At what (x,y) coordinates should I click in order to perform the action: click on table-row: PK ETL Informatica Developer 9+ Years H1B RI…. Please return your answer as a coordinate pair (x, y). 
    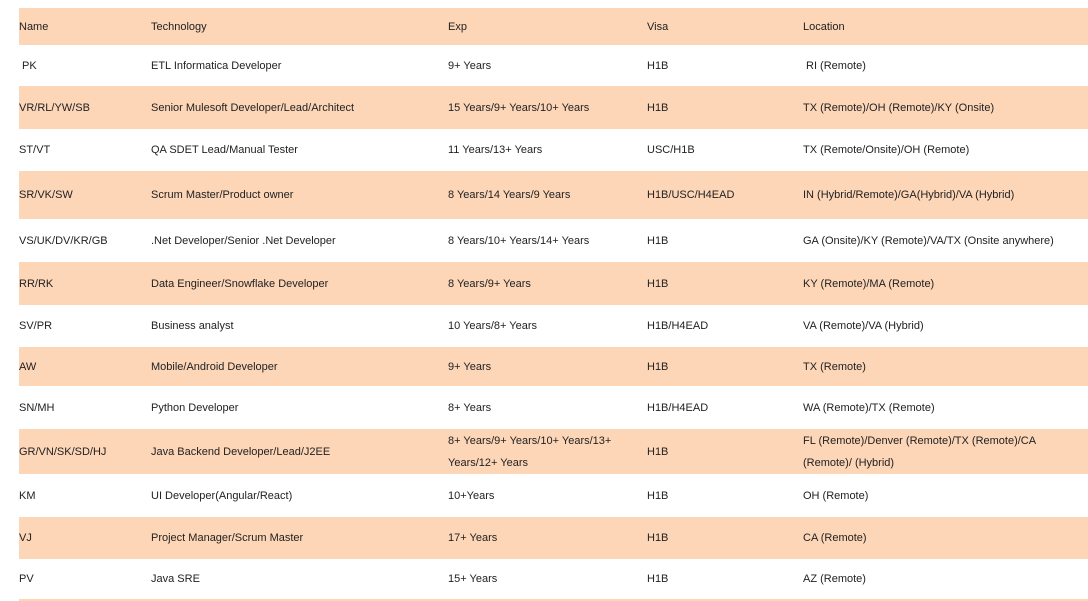
    Looking at the image, I should click on (553, 65).